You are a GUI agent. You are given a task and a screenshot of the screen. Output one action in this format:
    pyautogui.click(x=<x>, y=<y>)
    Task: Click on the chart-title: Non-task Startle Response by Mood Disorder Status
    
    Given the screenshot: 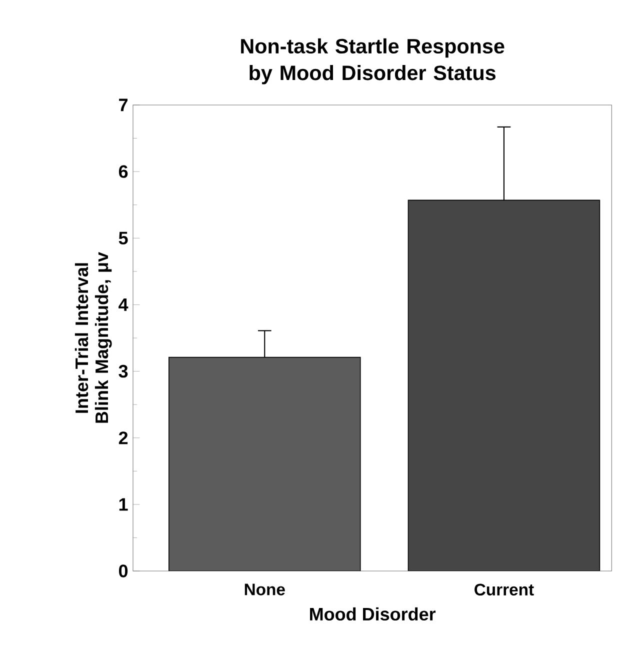 What is the action you would take?
    pyautogui.click(x=372, y=61)
    